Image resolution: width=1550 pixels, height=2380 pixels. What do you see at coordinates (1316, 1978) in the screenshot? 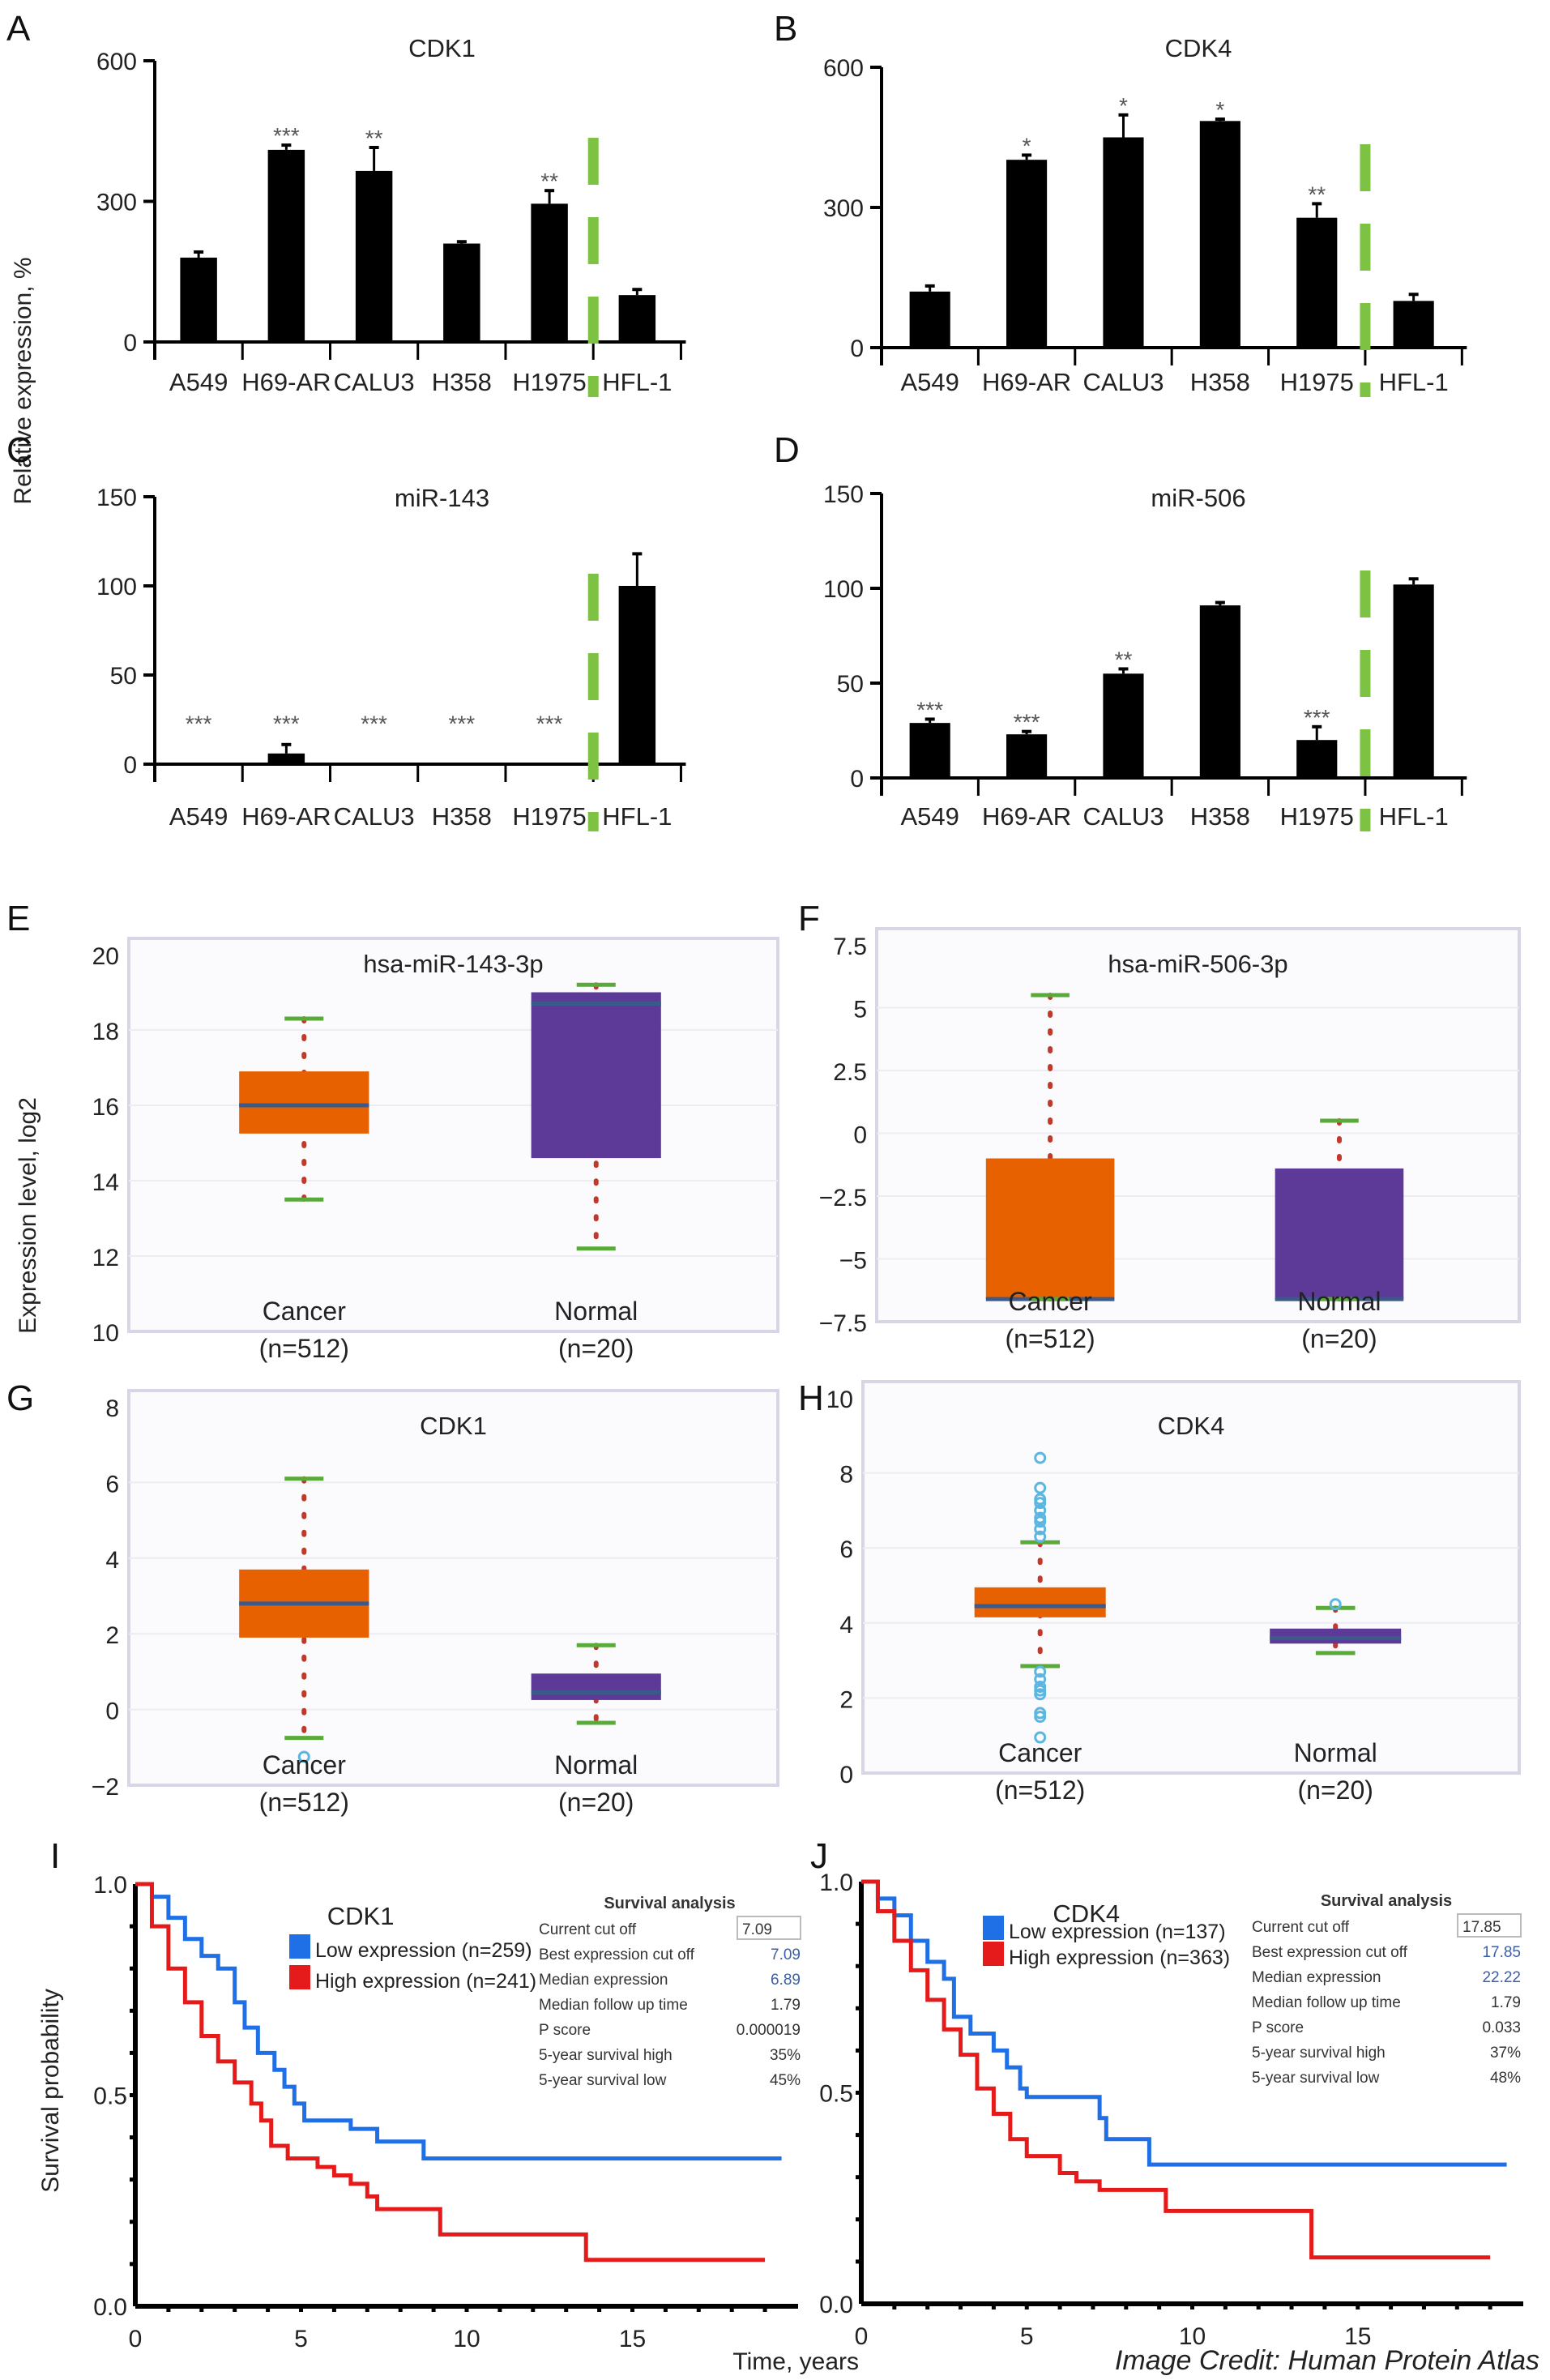
I see `stat-label: Median expression` at bounding box center [1316, 1978].